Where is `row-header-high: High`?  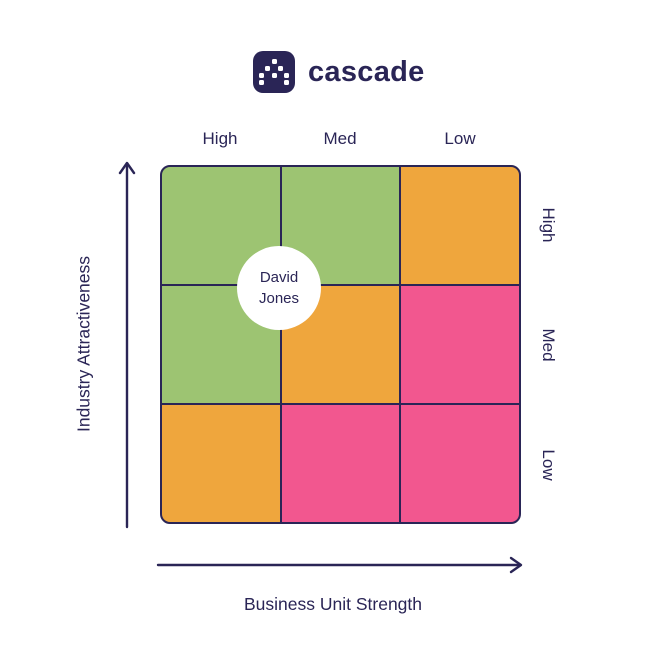
row-header-high: High is located at coordinates (548, 225).